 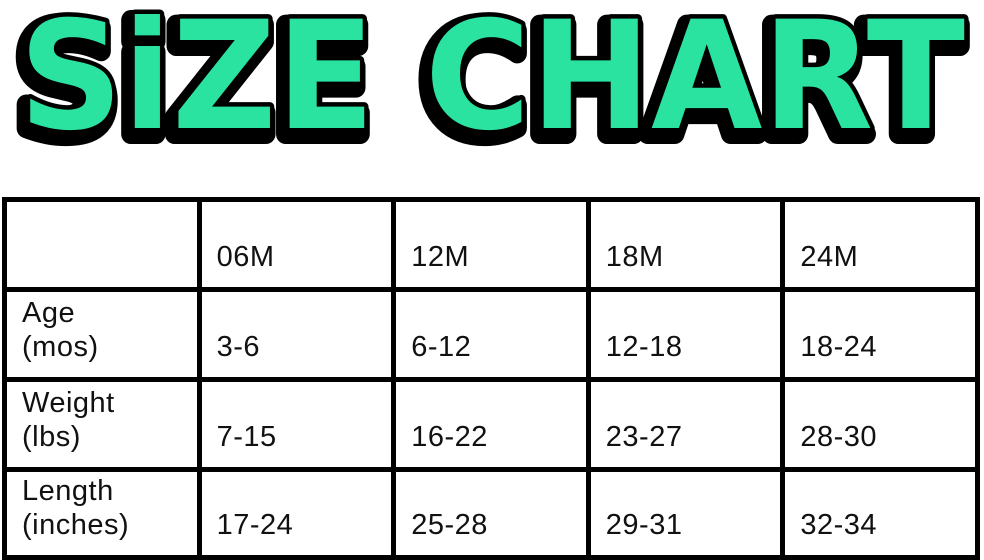 I want to click on value-cell: 12-18, so click(x=685, y=334).